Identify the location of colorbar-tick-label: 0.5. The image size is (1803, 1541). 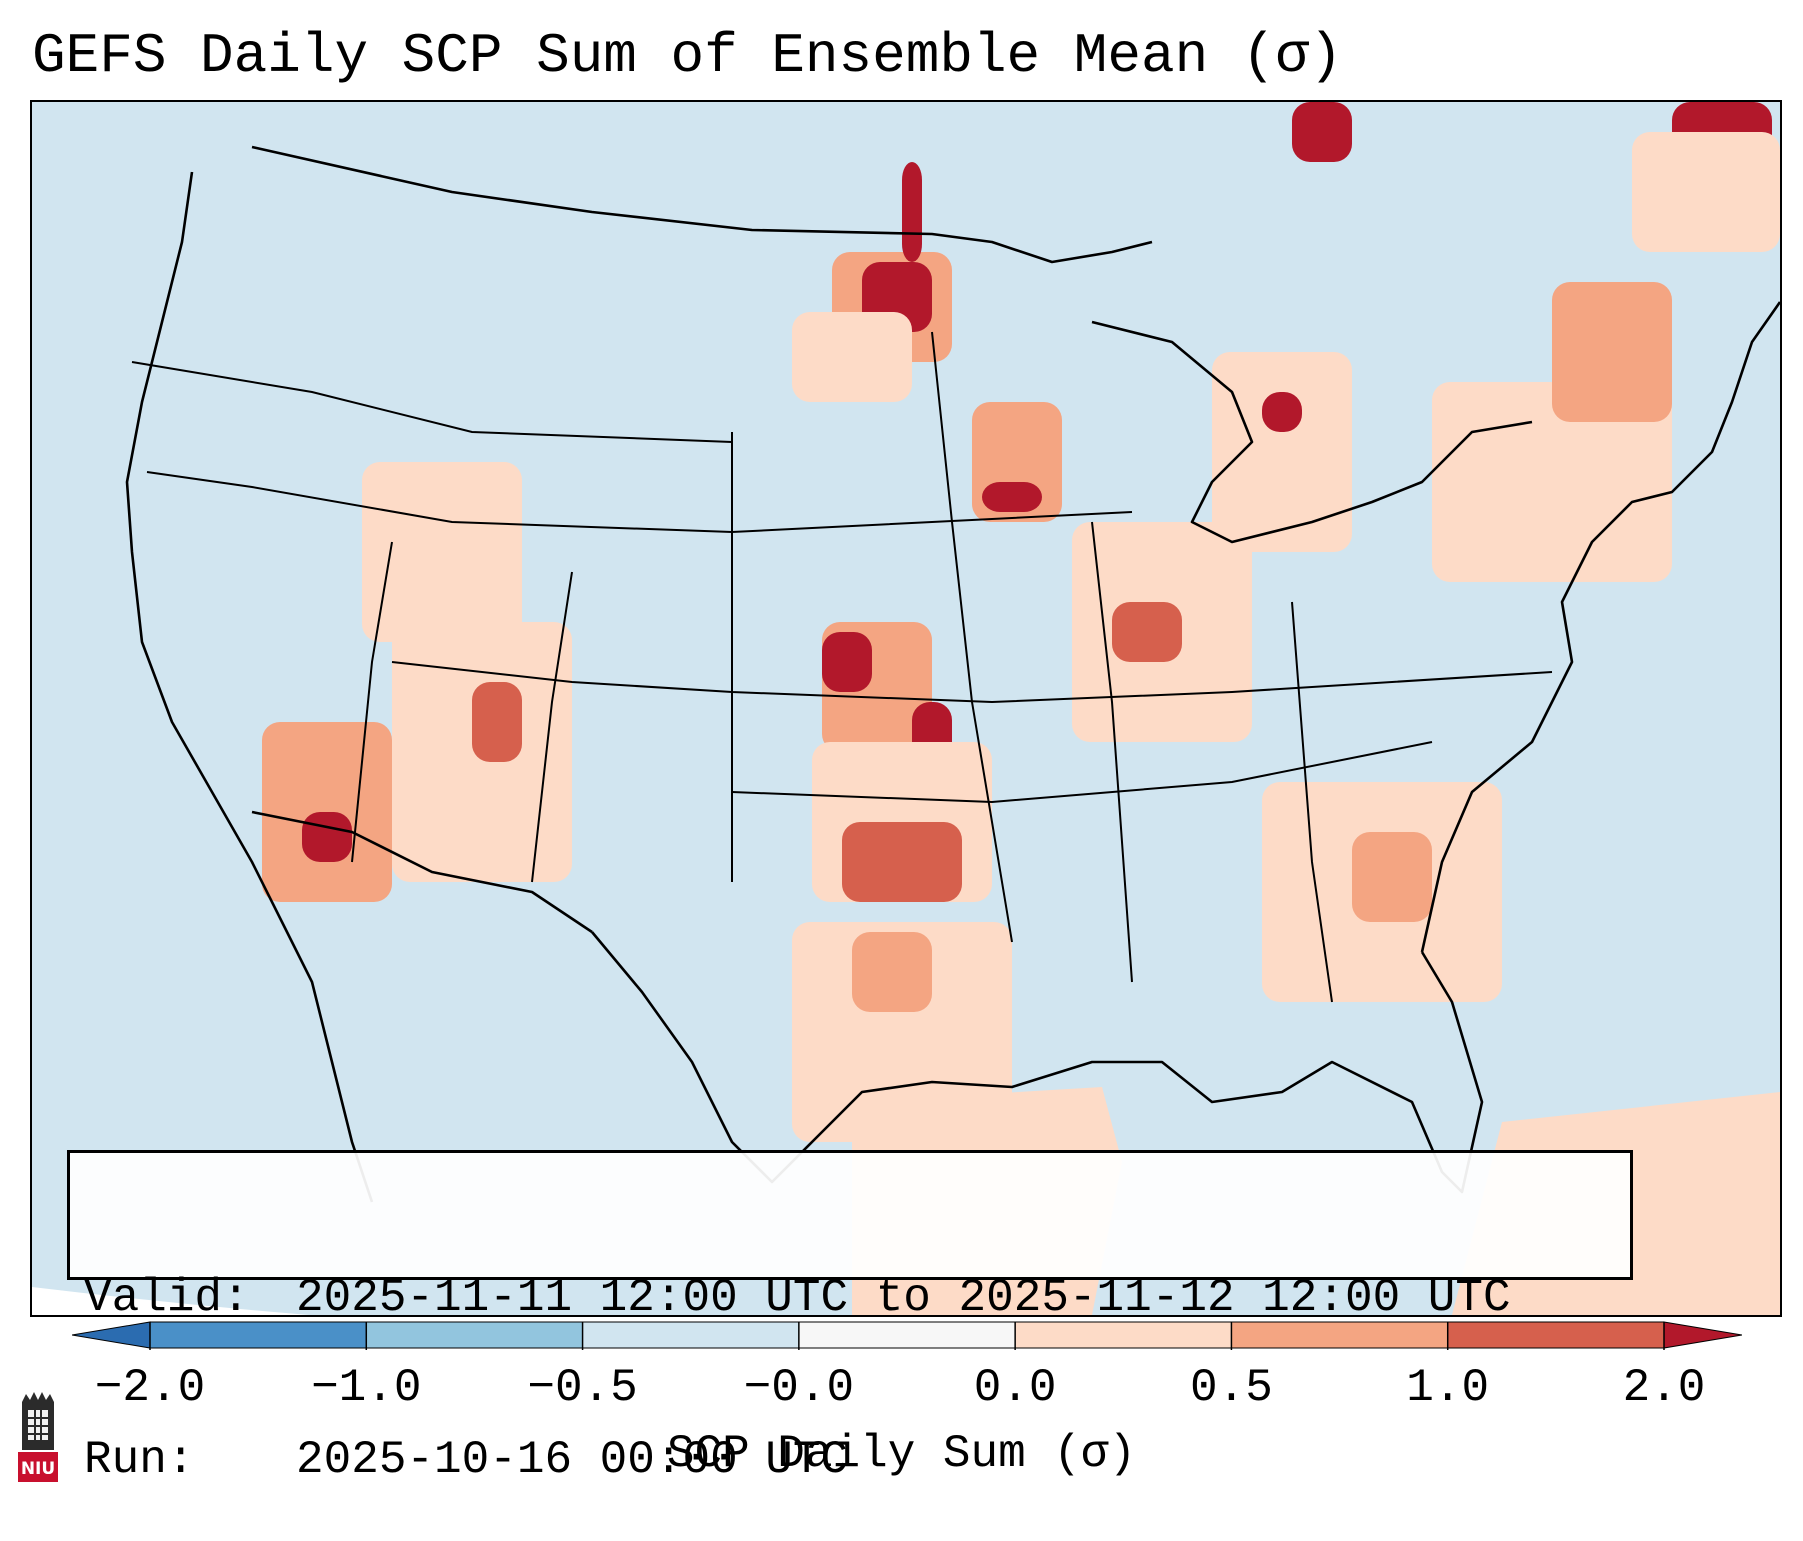
(1231, 1388).